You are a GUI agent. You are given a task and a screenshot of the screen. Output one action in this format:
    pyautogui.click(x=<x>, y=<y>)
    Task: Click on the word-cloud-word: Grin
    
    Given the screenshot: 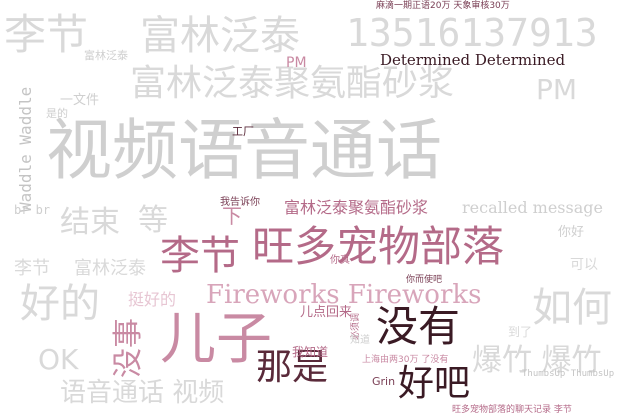 What is the action you would take?
    pyautogui.click(x=384, y=381)
    